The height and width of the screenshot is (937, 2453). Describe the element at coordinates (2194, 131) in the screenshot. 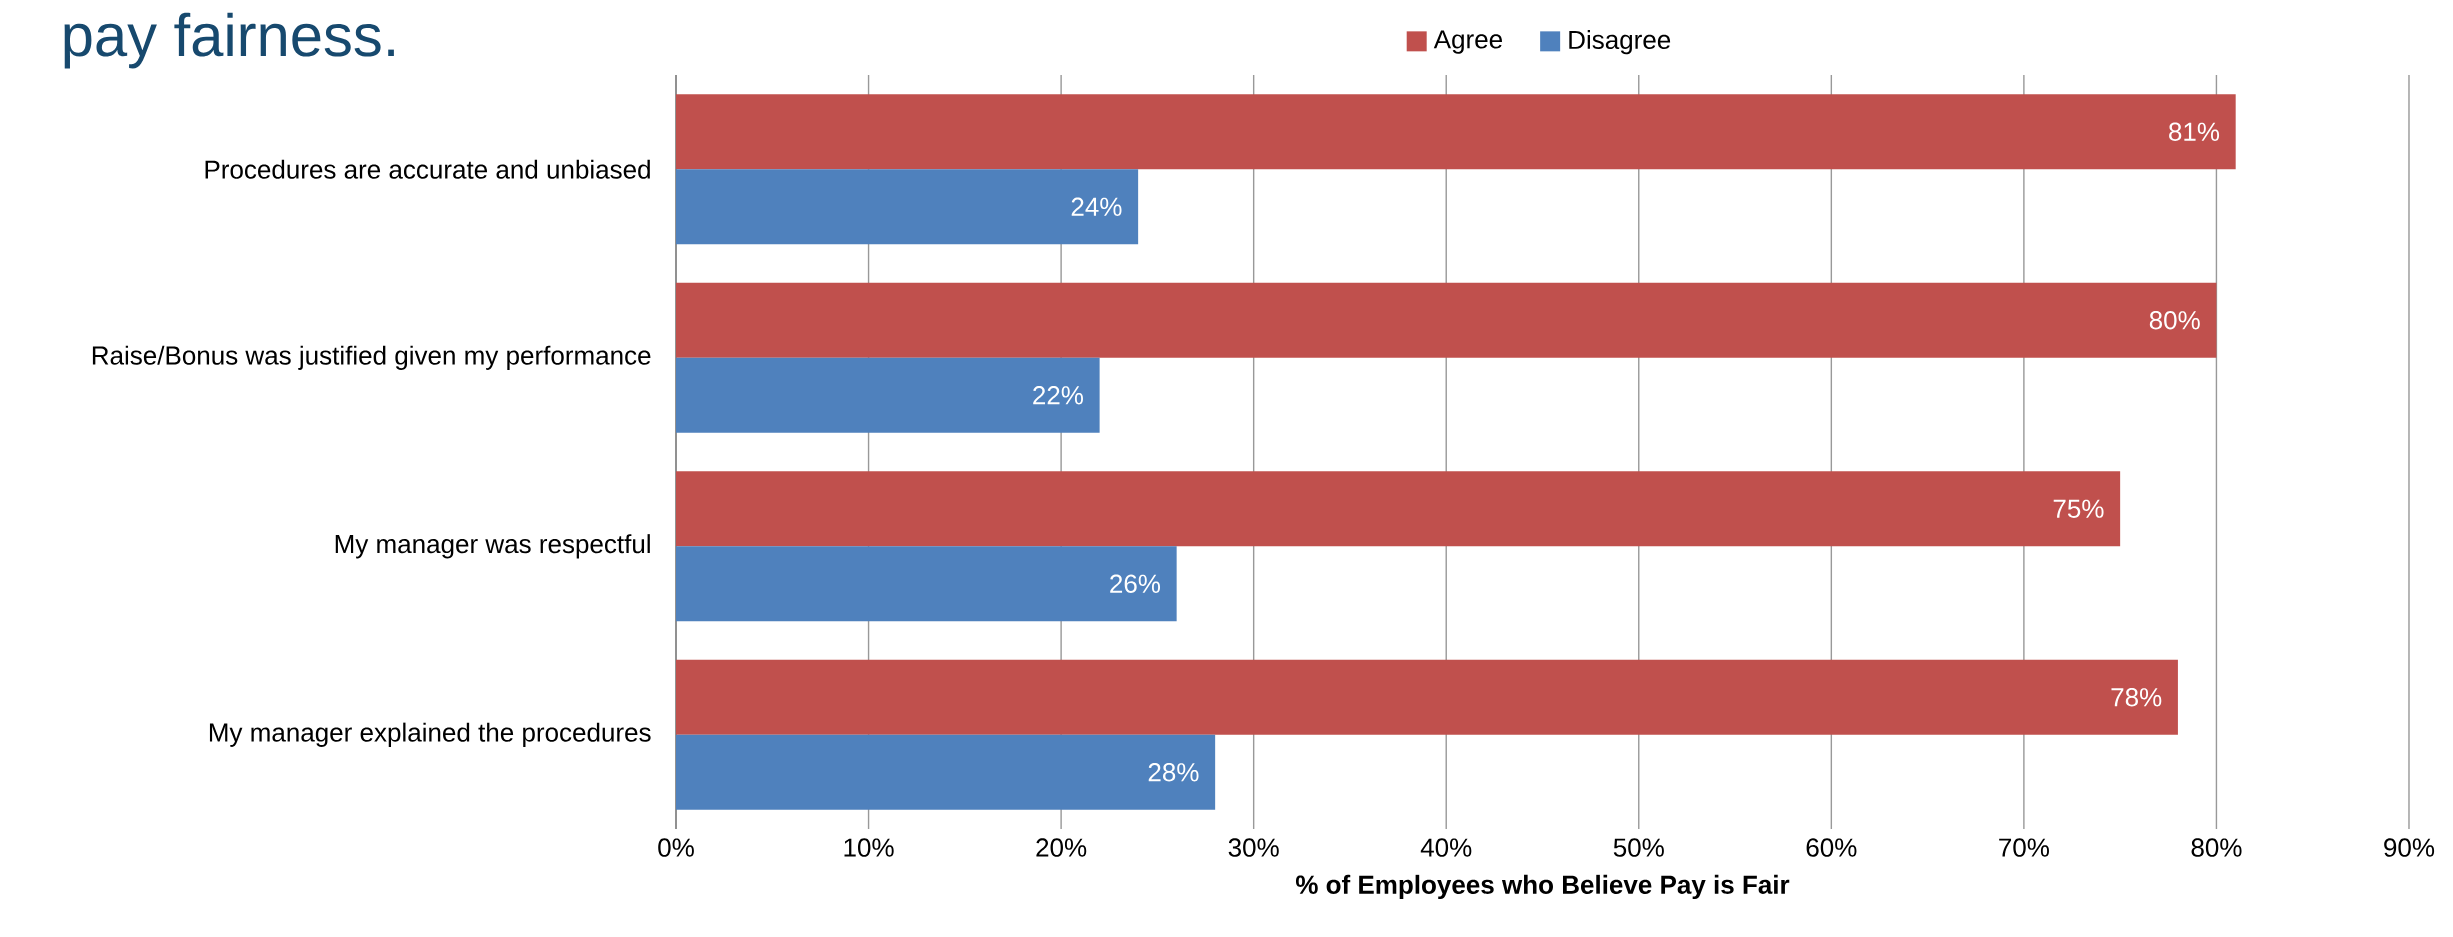

I see `data-label: 81%` at that location.